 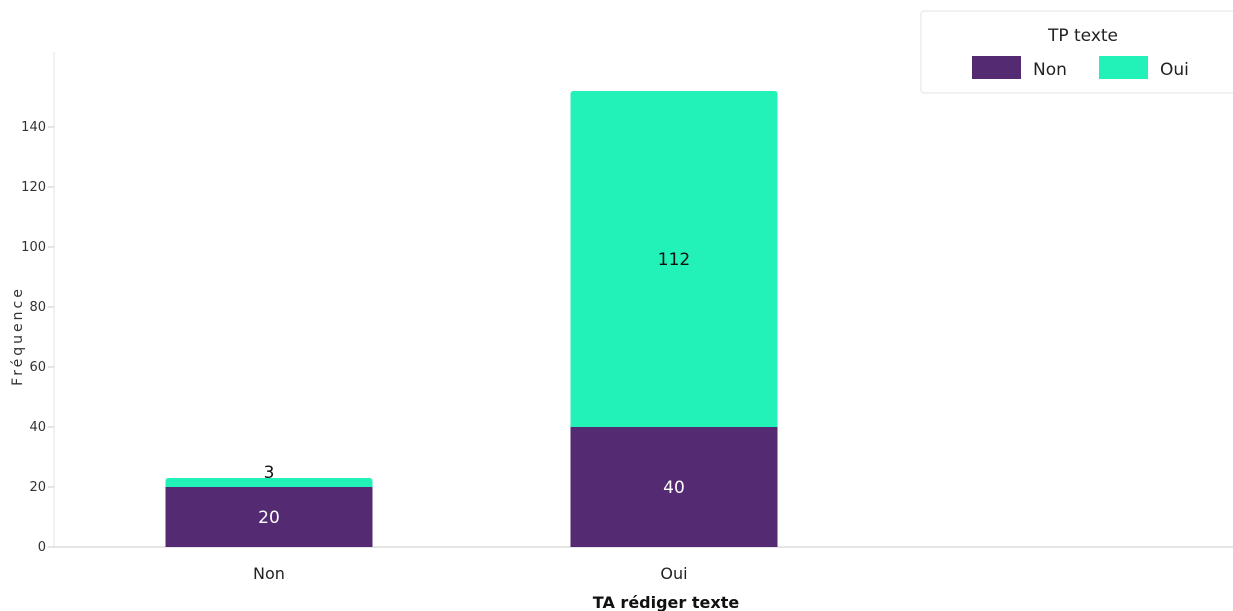 What do you see at coordinates (1082, 36) in the screenshot?
I see `legend-title: TP texte` at bounding box center [1082, 36].